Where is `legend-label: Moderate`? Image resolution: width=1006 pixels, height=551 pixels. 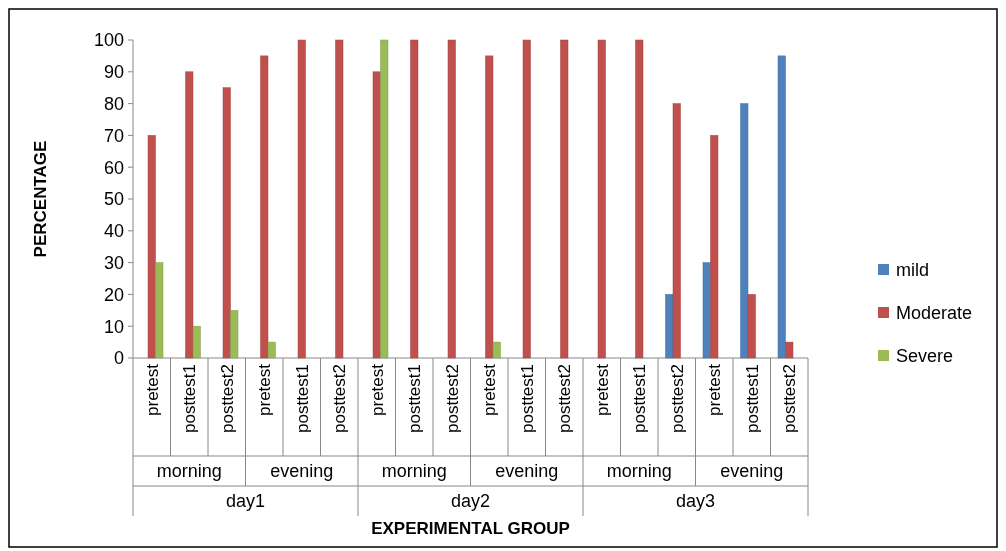 legend-label: Moderate is located at coordinates (934, 313).